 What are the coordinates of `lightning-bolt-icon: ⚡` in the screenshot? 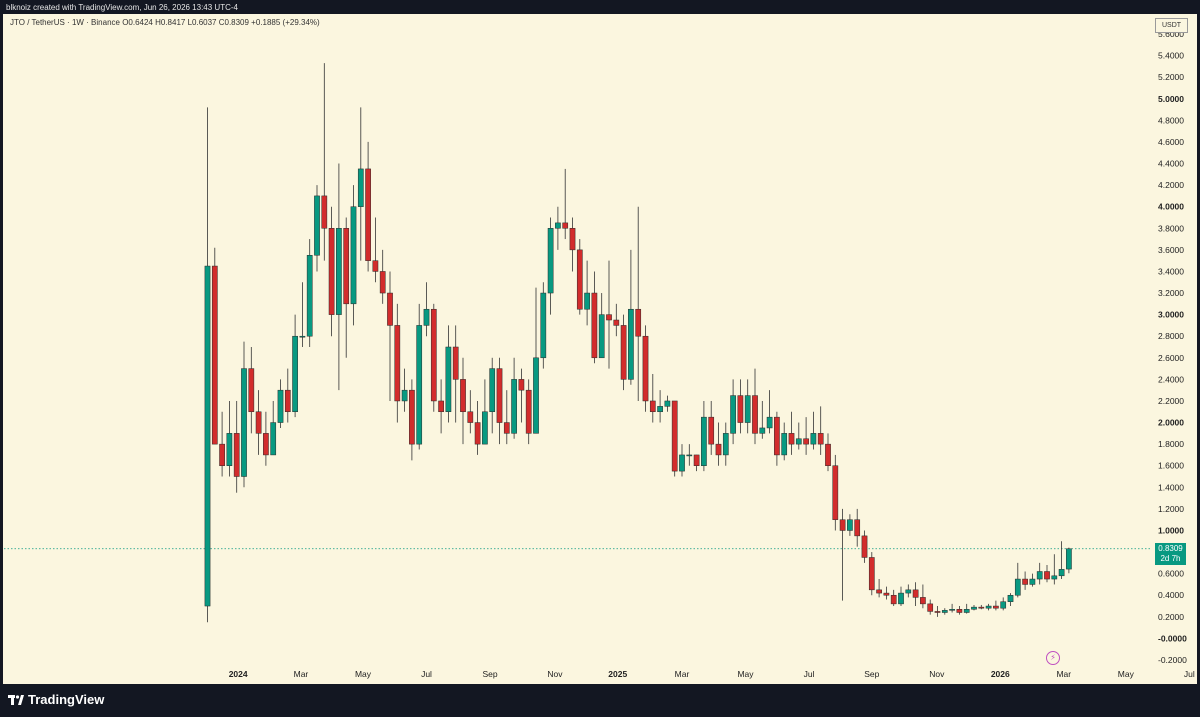 It's located at (1053, 658).